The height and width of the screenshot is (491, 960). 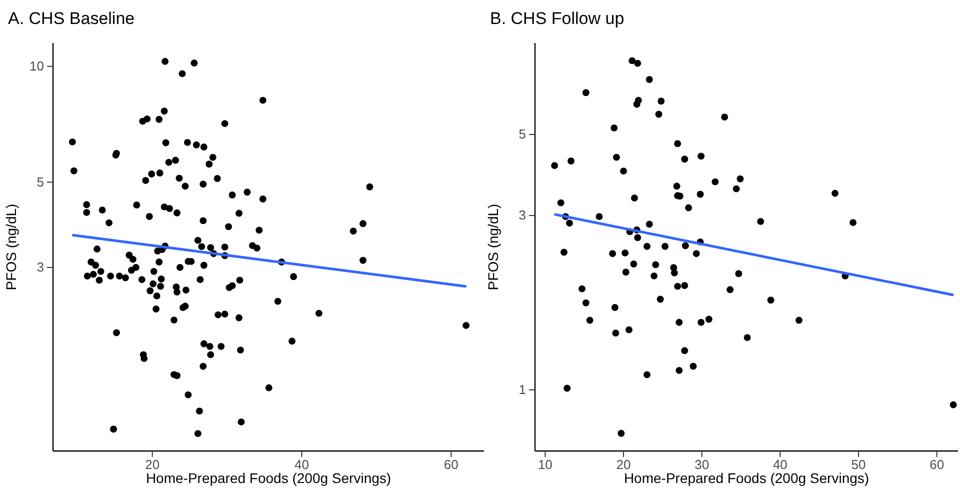 I want to click on chart-title: A. CHS Baseline, so click(x=71, y=18).